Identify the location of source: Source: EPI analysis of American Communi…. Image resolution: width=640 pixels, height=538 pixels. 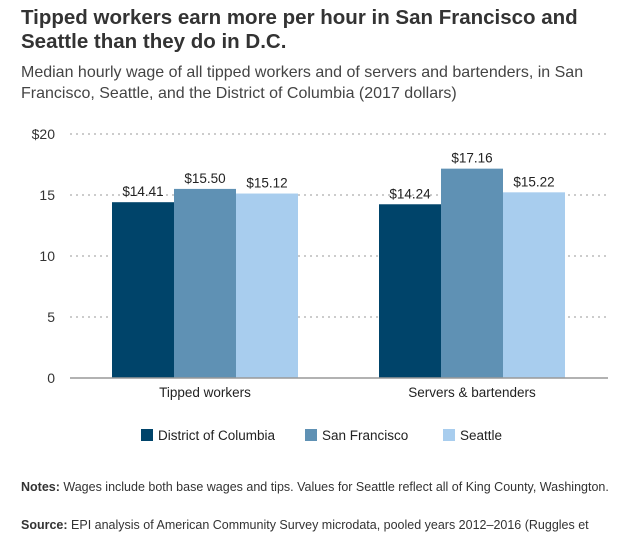
(330, 525).